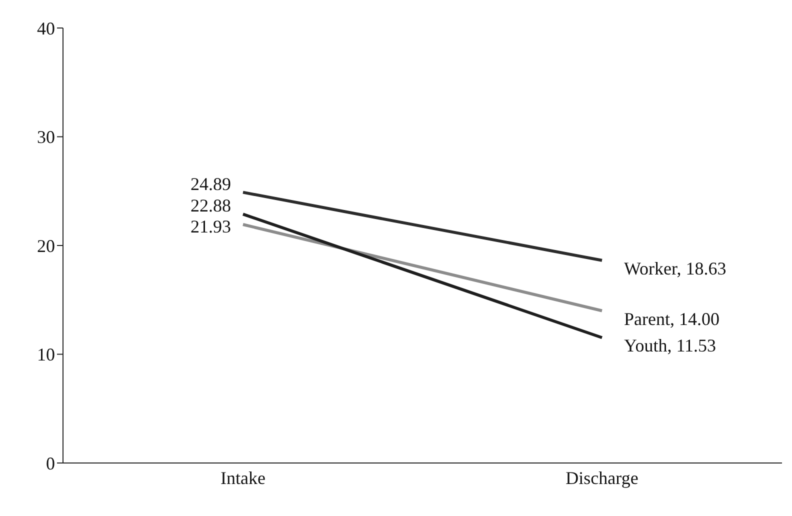 The image size is (792, 516). What do you see at coordinates (670, 346) in the screenshot?
I see `text: Youth, 11.53` at bounding box center [670, 346].